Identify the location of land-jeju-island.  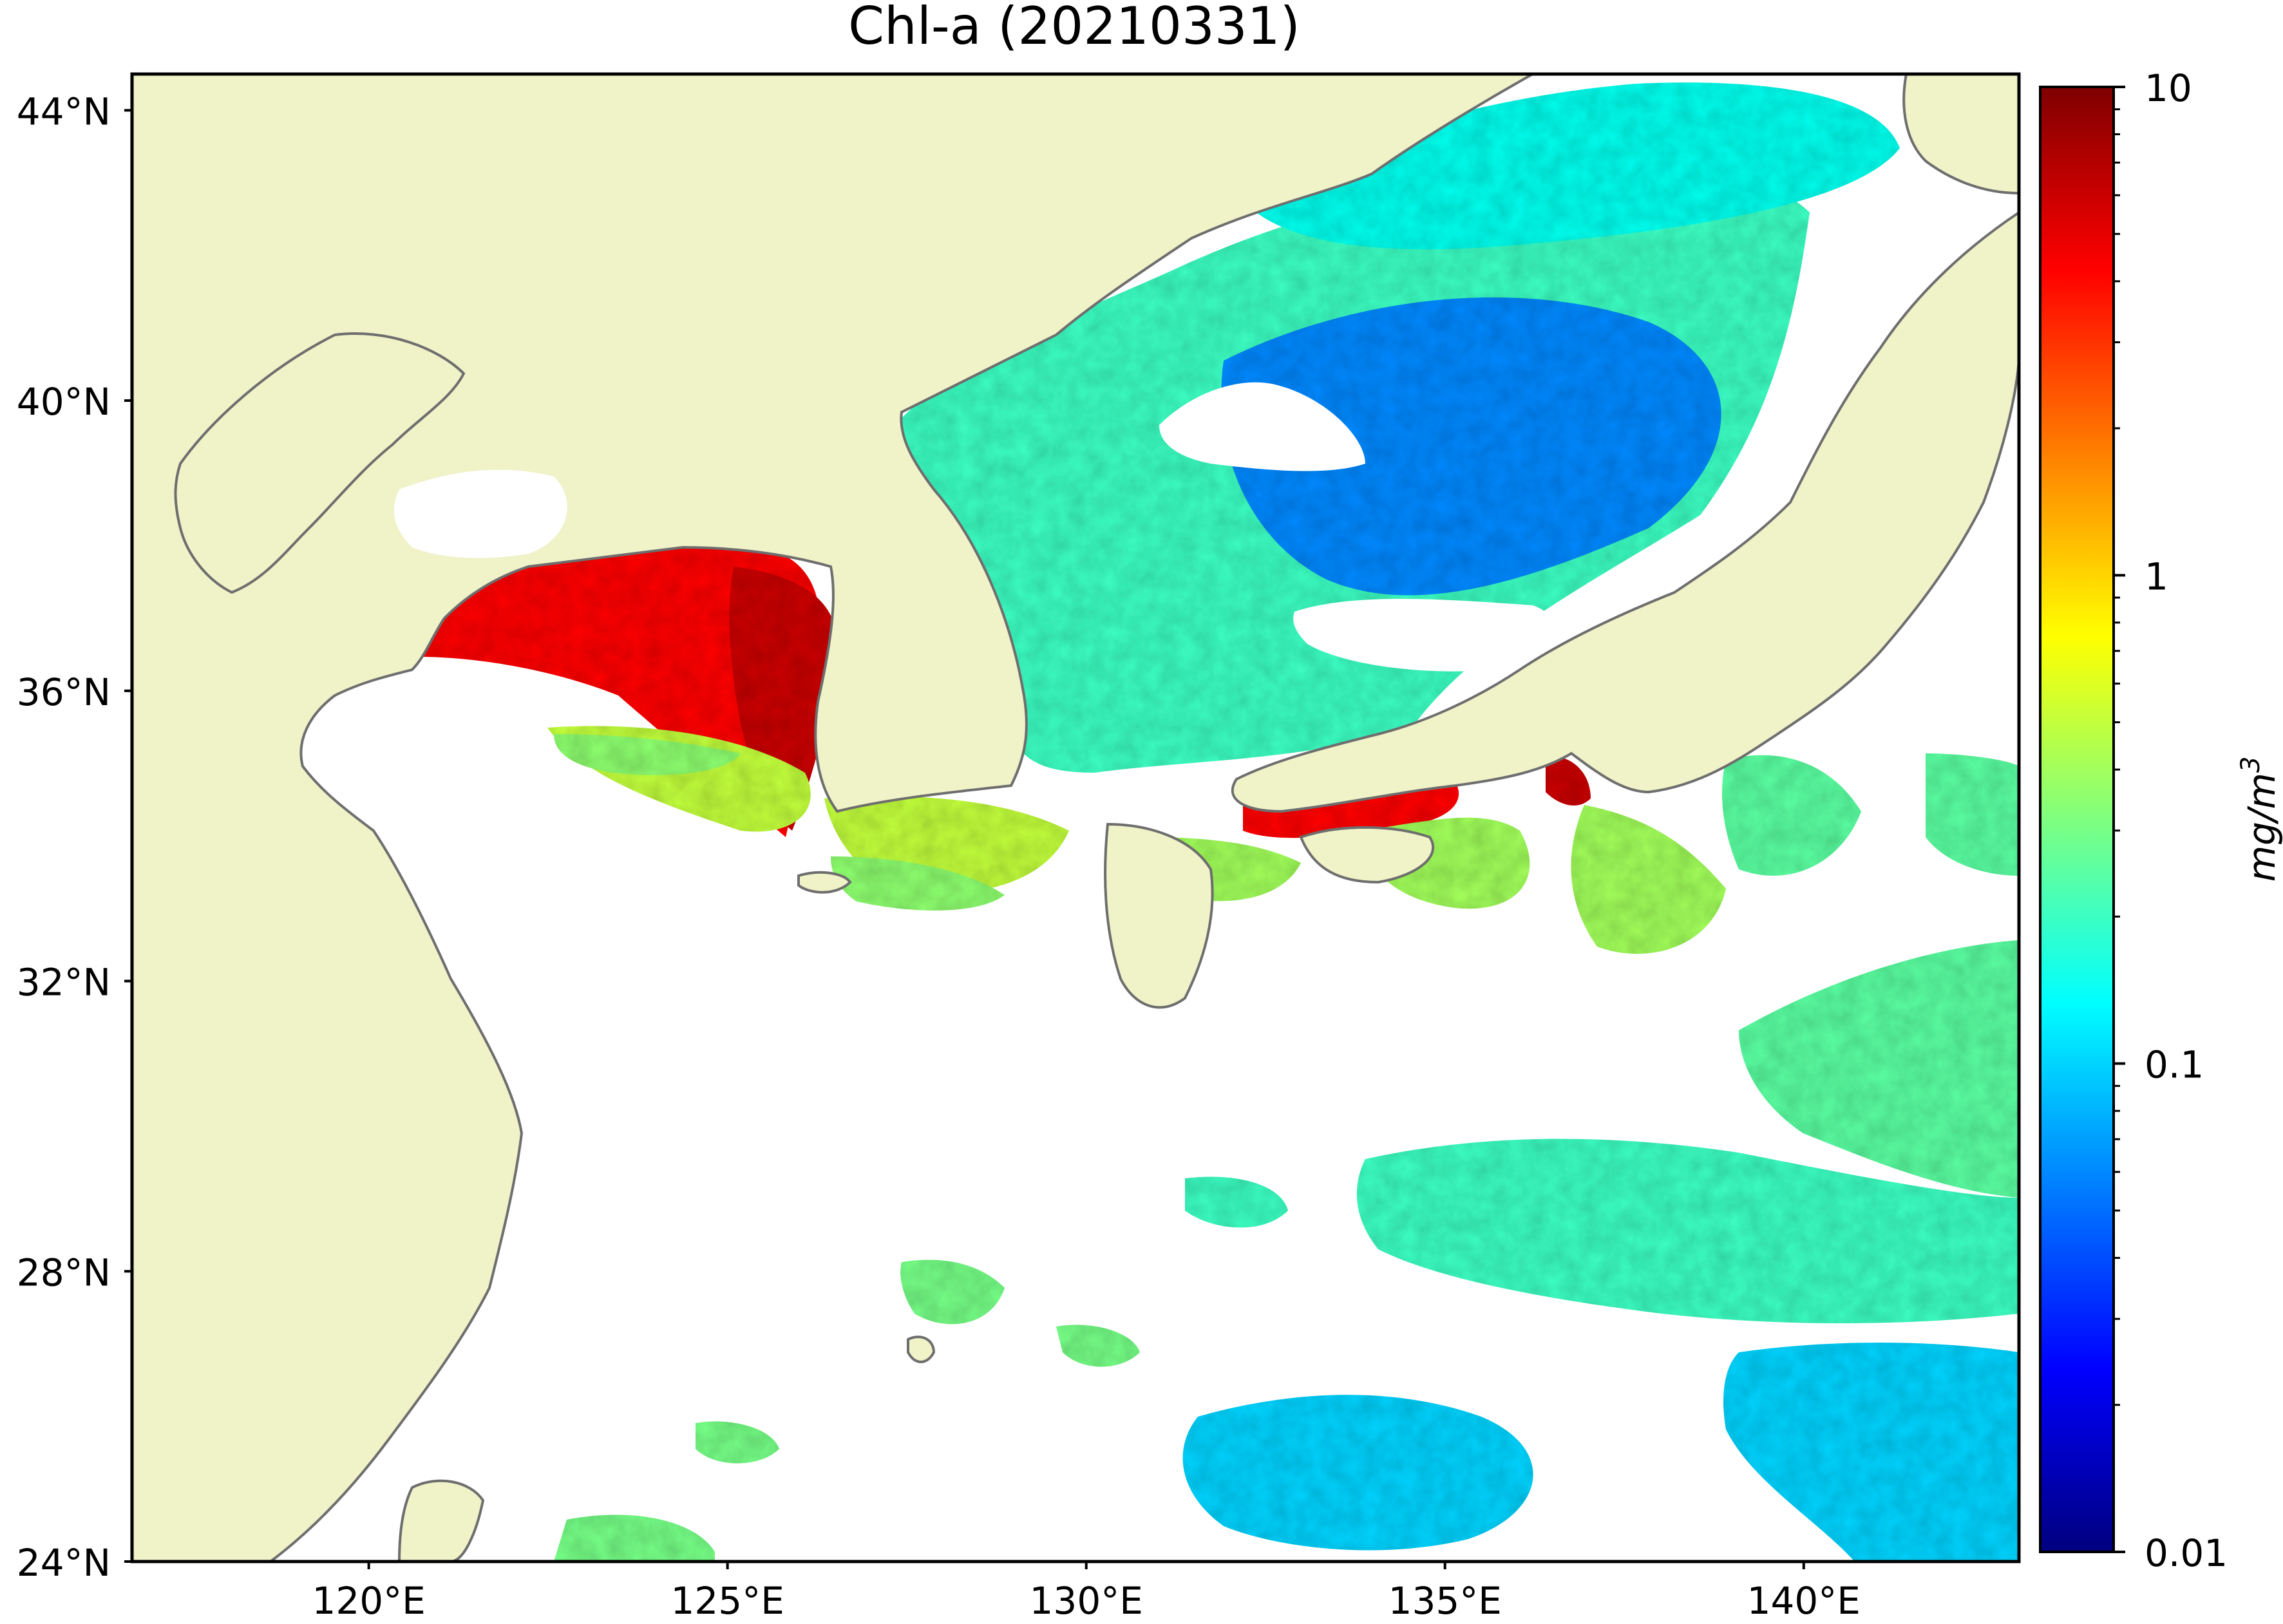
(824, 882).